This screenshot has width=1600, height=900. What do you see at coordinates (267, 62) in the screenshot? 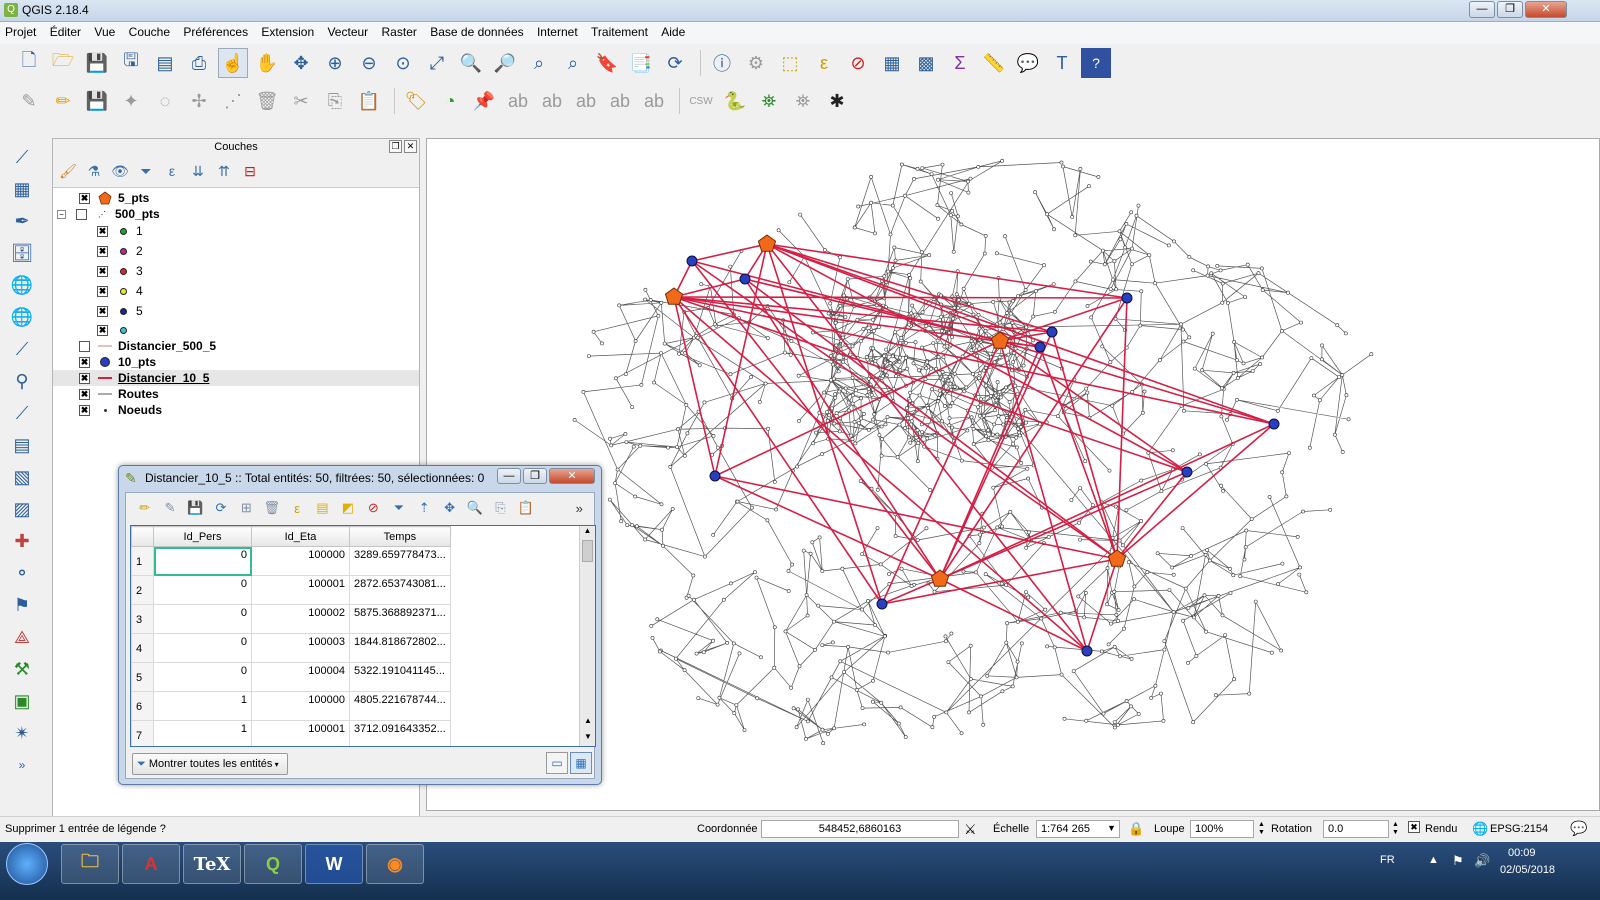
I see `pan-hand-icon: ✋` at bounding box center [267, 62].